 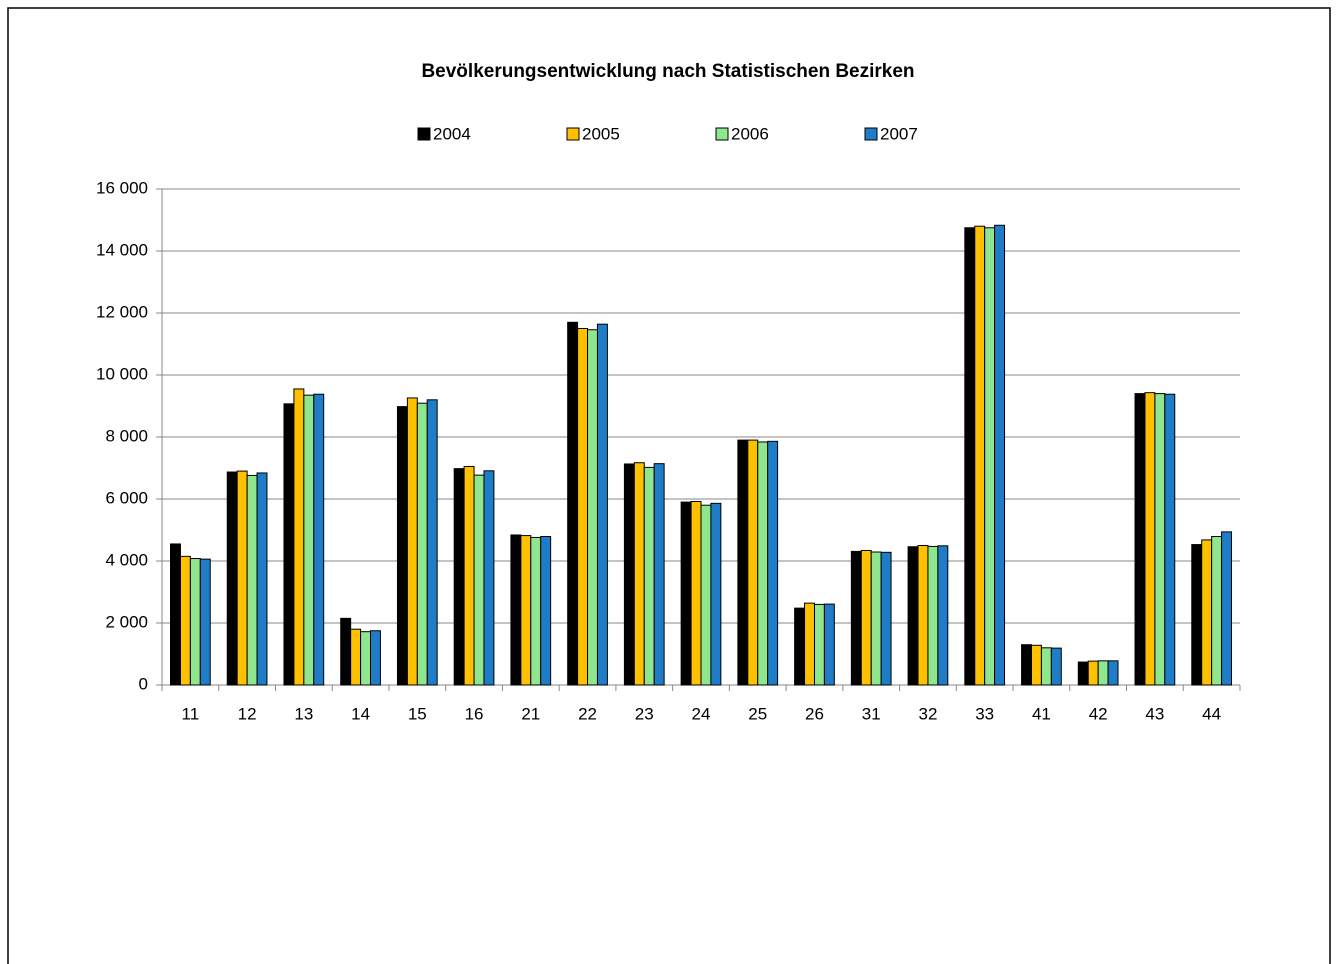 What do you see at coordinates (644, 713) in the screenshot?
I see `x-tick-label: 23` at bounding box center [644, 713].